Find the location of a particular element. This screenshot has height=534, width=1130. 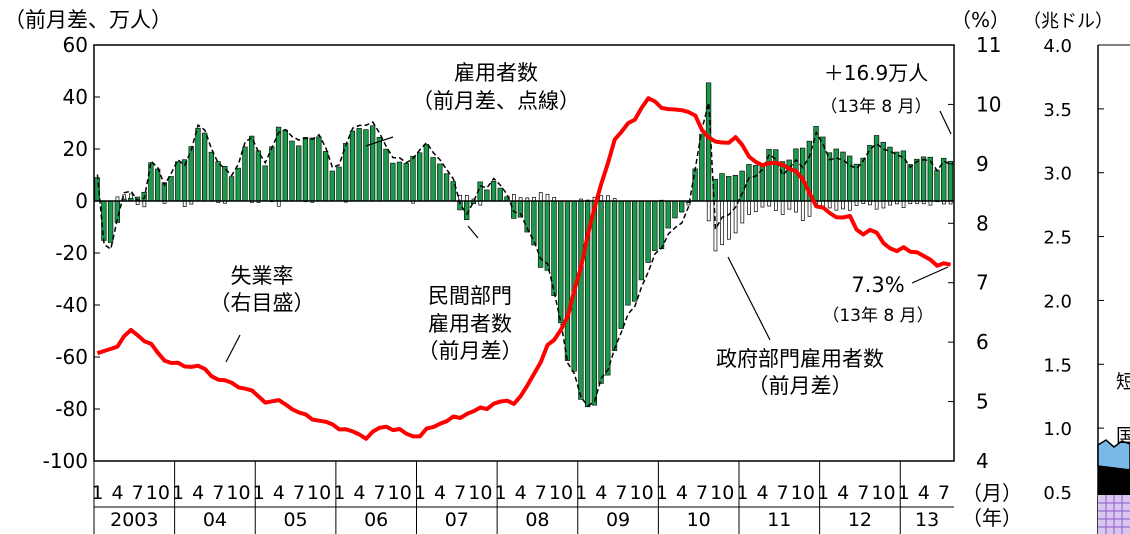

annotation-government-1: 政府部門雇用者数 is located at coordinates (800, 359).